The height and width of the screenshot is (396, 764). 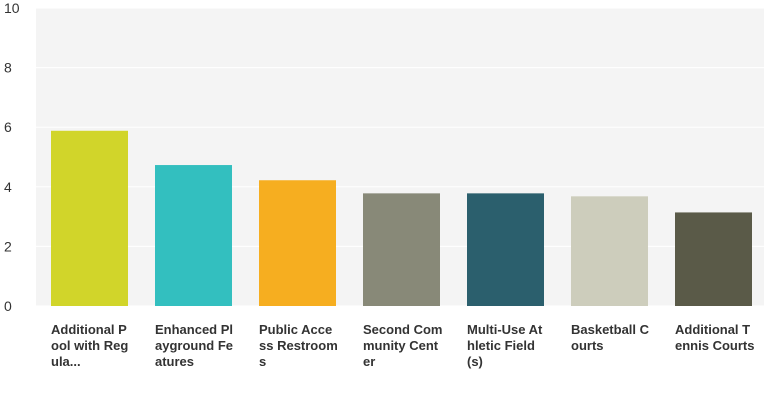 What do you see at coordinates (8, 187) in the screenshot?
I see `y-tick-label: 4` at bounding box center [8, 187].